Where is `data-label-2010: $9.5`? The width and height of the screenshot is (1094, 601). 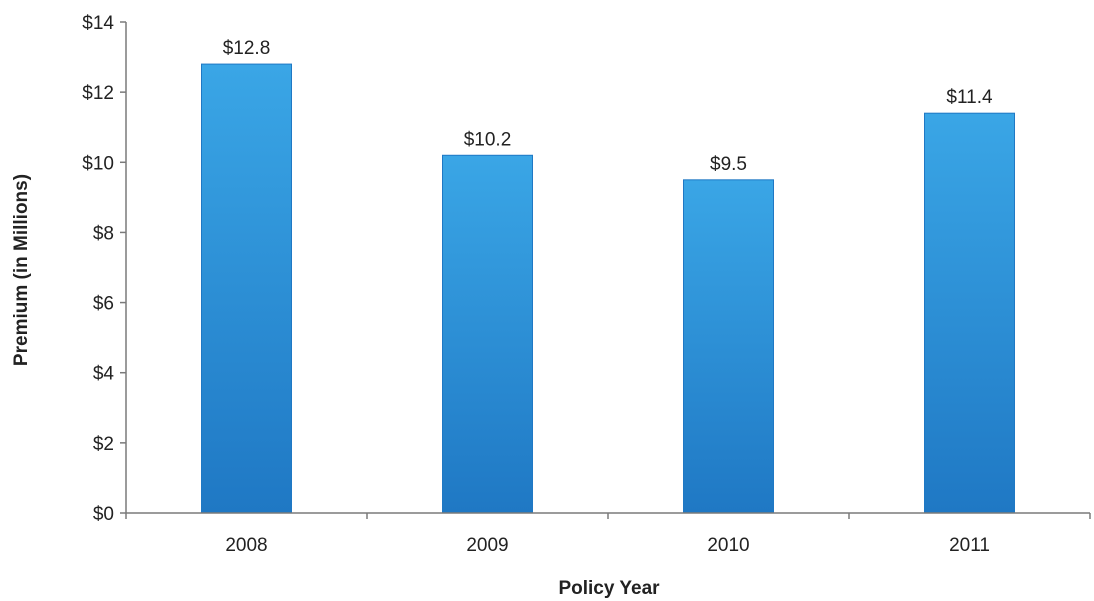 data-label-2010: $9.5 is located at coordinates (728, 164).